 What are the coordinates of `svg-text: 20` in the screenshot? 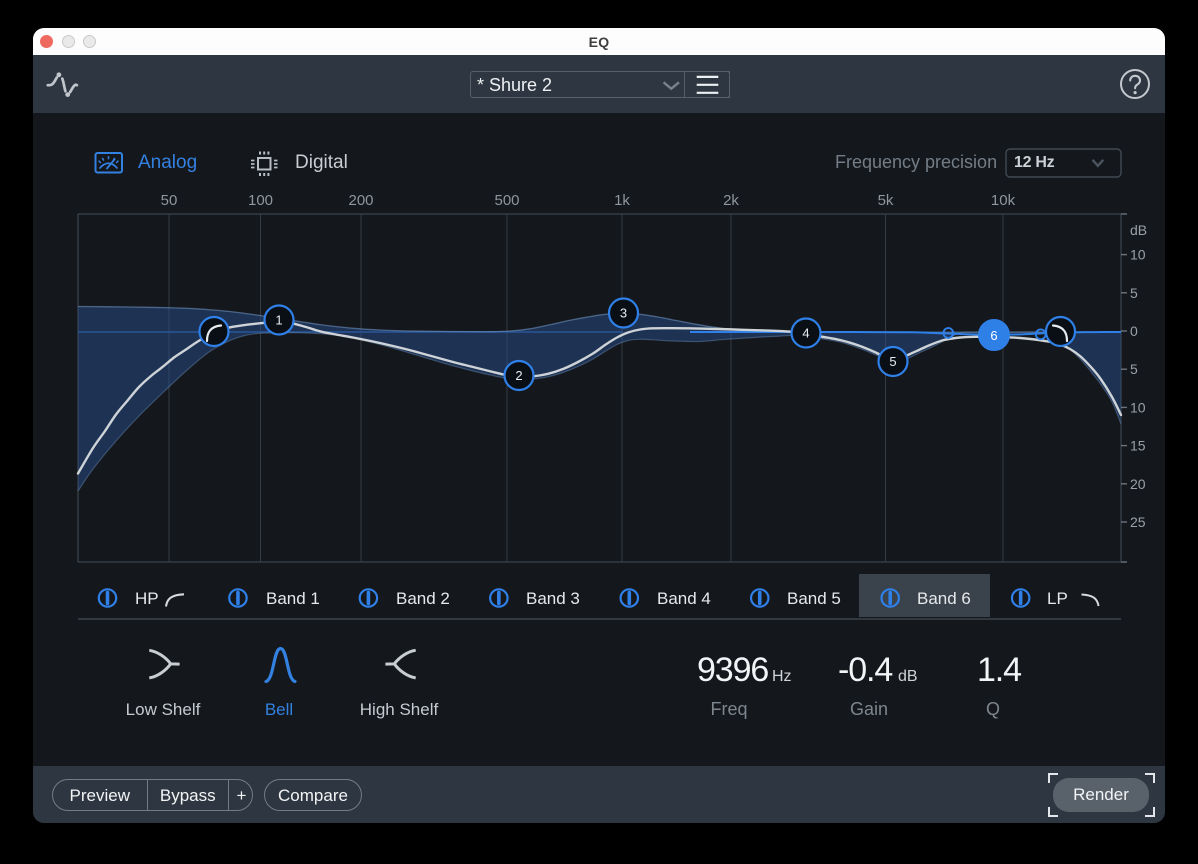 It's located at (1138, 484).